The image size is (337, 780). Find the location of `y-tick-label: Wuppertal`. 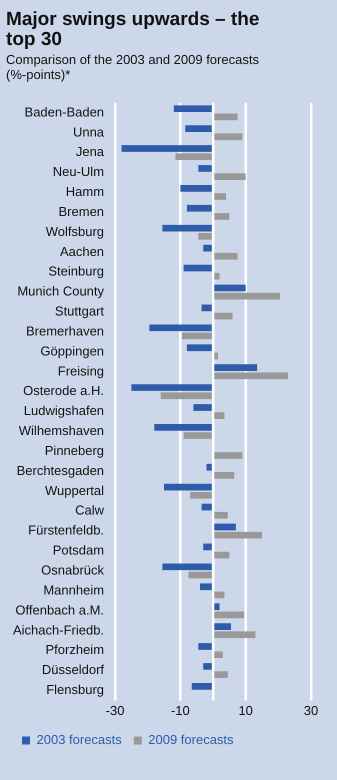

y-tick-label: Wuppertal is located at coordinates (74, 490).